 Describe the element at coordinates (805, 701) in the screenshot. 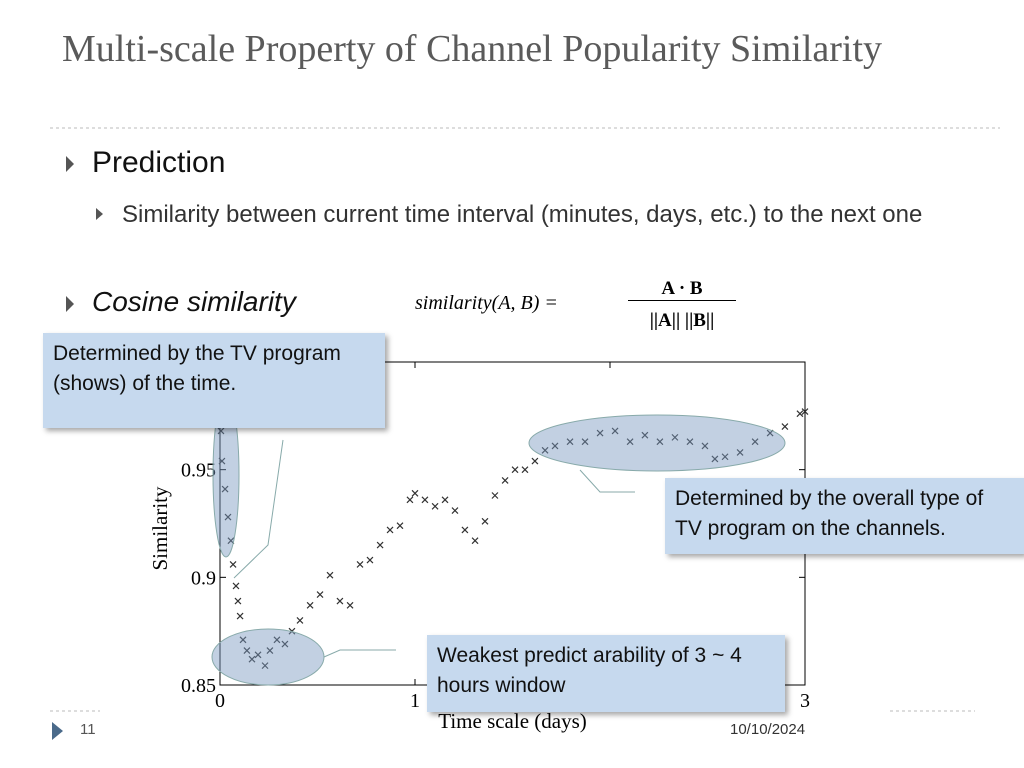

I see `x-tick-label: 3` at that location.